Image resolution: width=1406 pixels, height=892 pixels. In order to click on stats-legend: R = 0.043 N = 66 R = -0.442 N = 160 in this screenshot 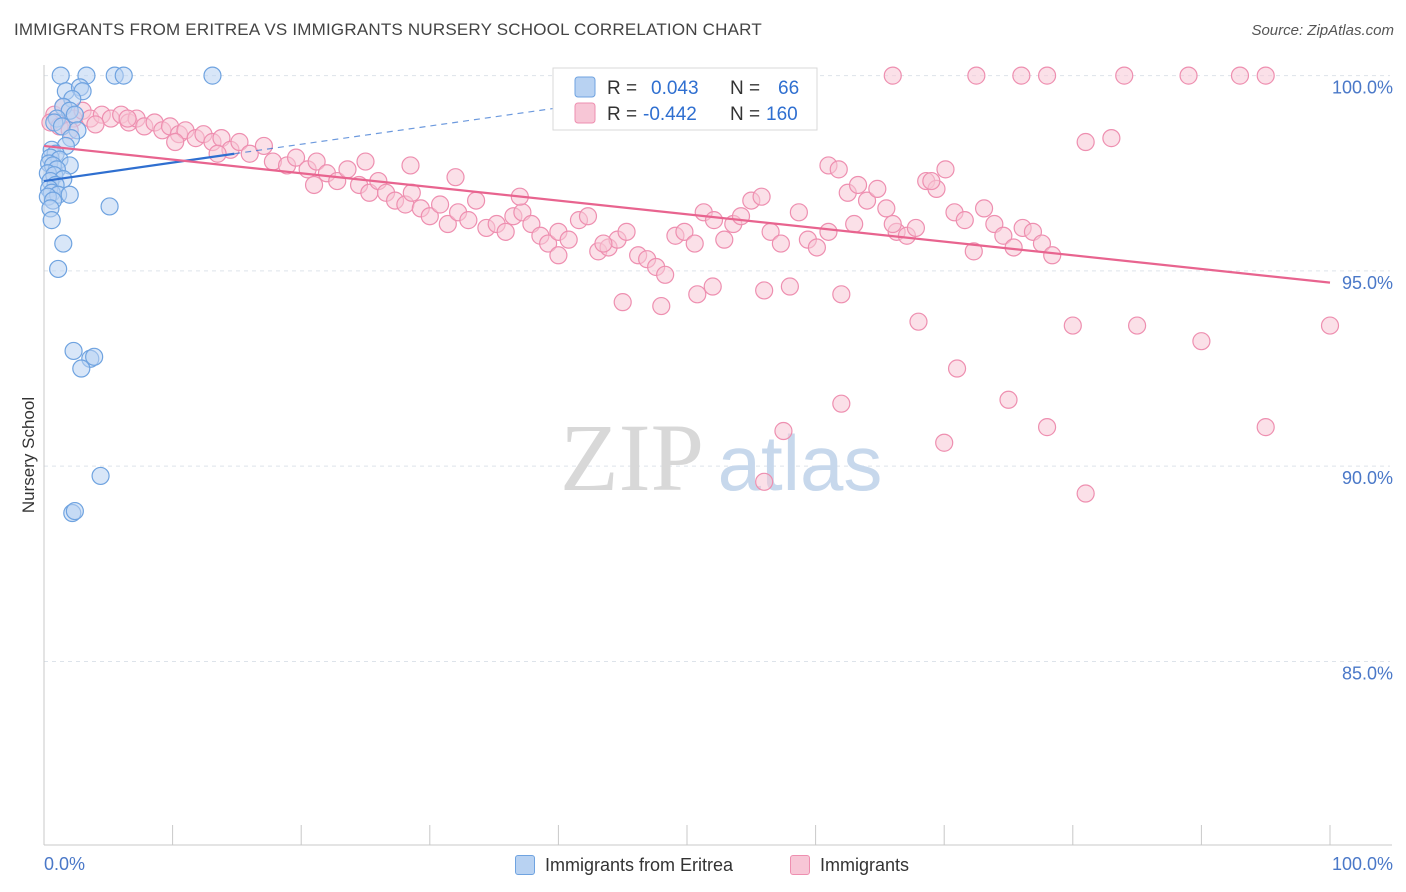, I will do `click(685, 99)`.